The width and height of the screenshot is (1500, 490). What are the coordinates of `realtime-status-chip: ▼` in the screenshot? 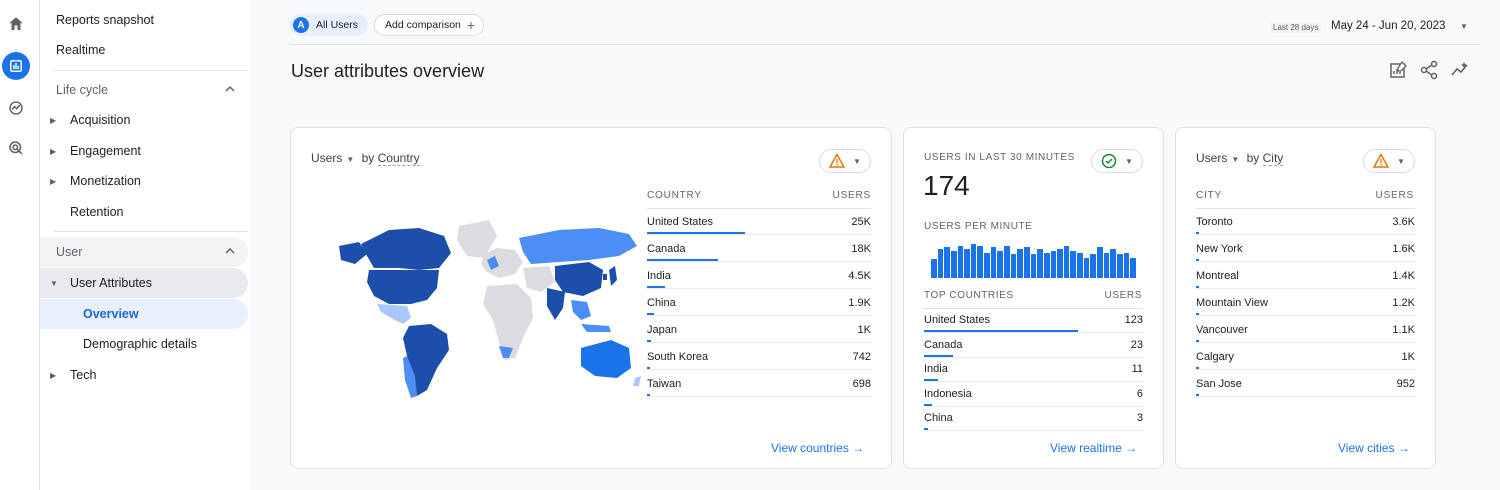 It's located at (1117, 161).